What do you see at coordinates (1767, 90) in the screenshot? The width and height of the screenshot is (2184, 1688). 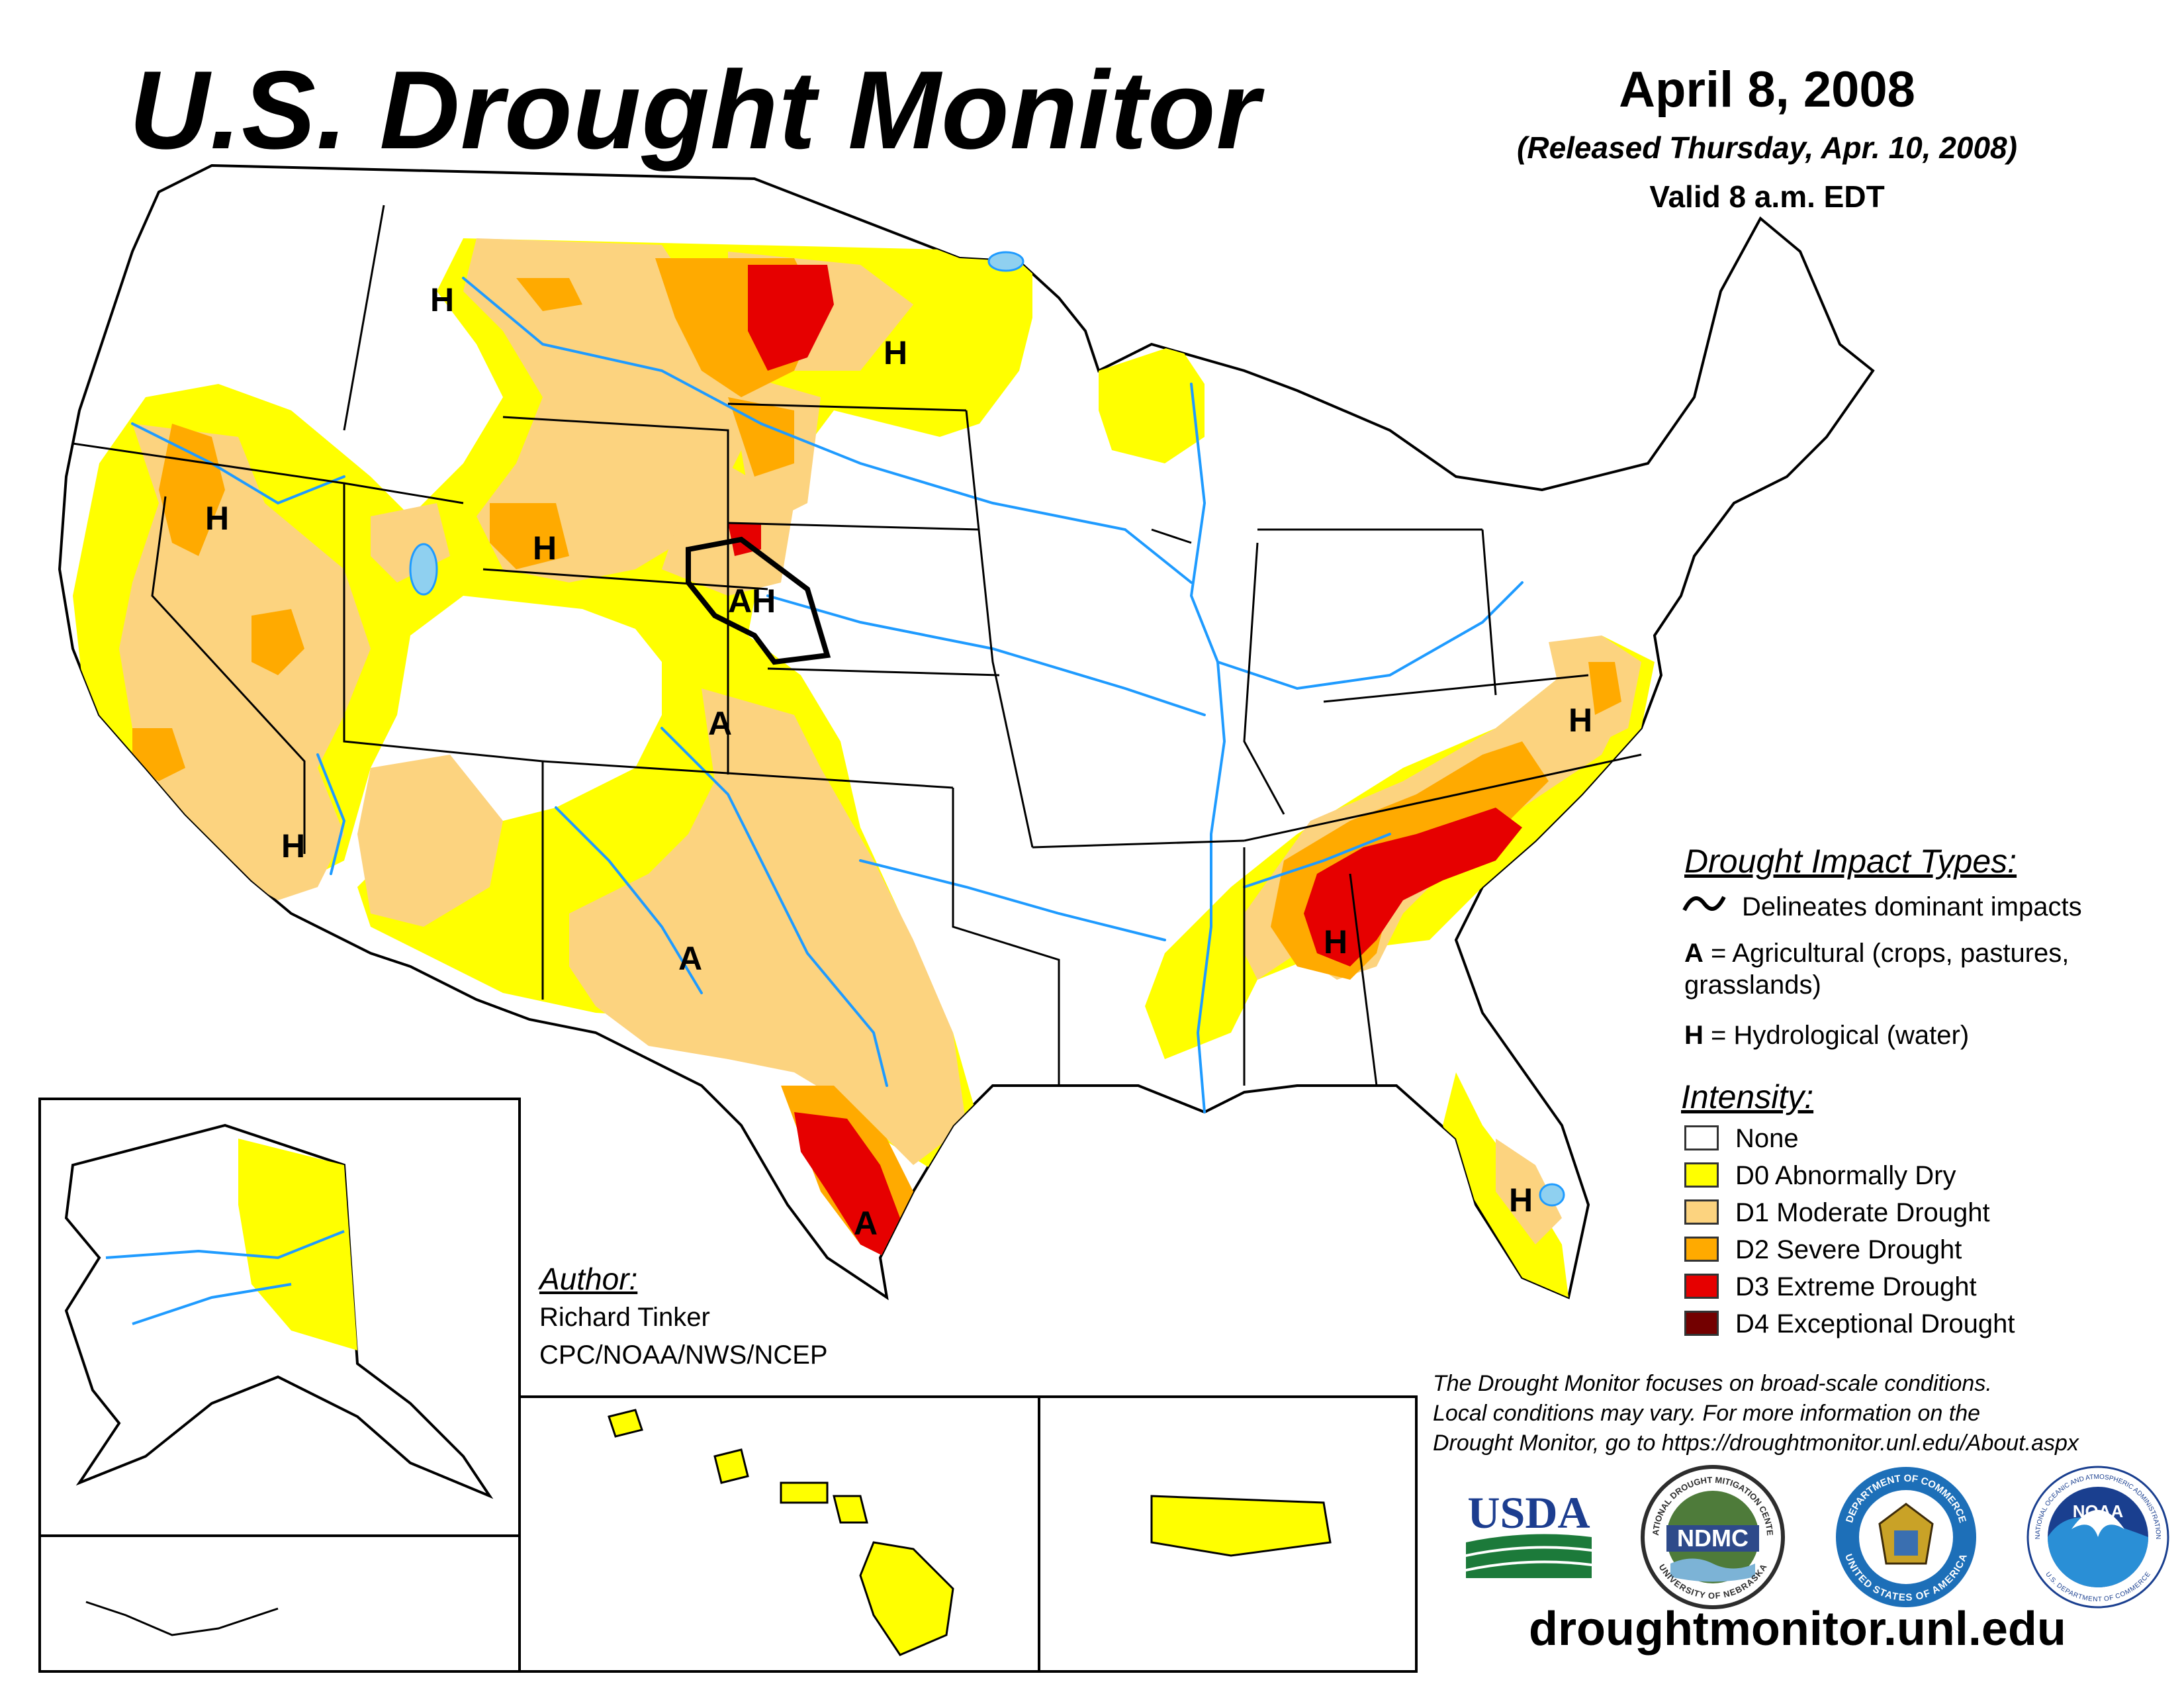 I see `map-date: April 8, 2008` at bounding box center [1767, 90].